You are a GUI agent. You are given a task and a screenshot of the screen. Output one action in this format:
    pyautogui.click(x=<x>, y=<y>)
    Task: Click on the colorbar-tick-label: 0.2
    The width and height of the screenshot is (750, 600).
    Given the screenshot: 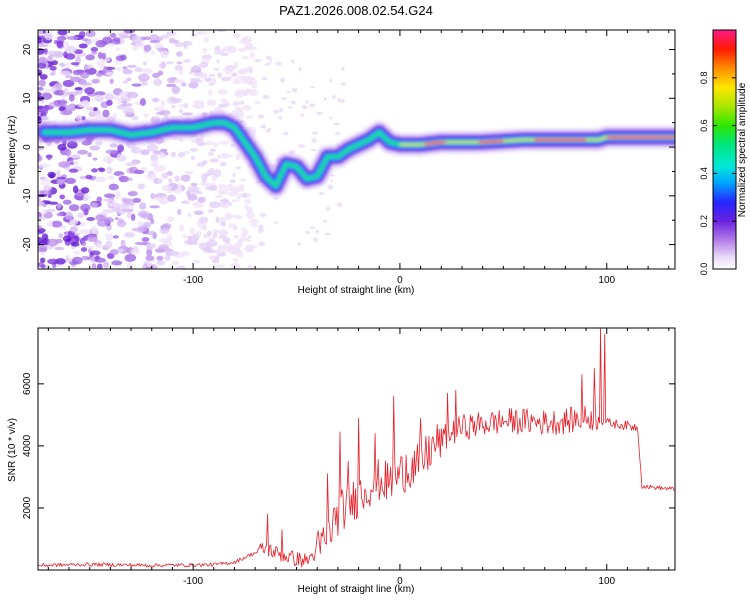 What is the action you would take?
    pyautogui.click(x=704, y=221)
    